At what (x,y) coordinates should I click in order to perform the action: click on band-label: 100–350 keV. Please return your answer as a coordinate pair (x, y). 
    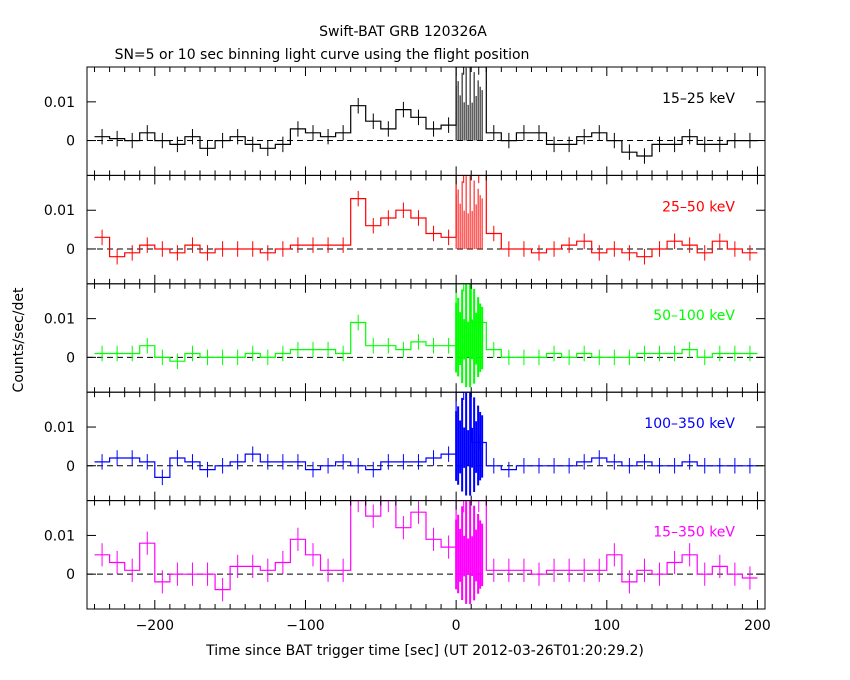
    Looking at the image, I should click on (689, 424).